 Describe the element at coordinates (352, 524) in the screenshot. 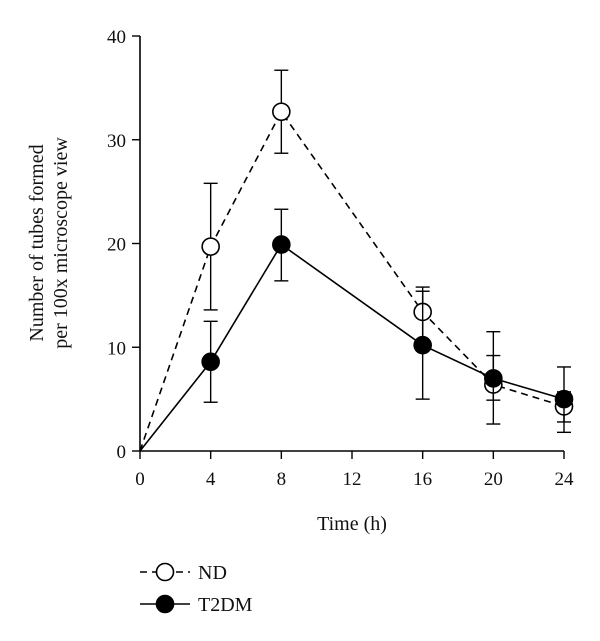

I see `x-axis-title: Time (h)` at that location.